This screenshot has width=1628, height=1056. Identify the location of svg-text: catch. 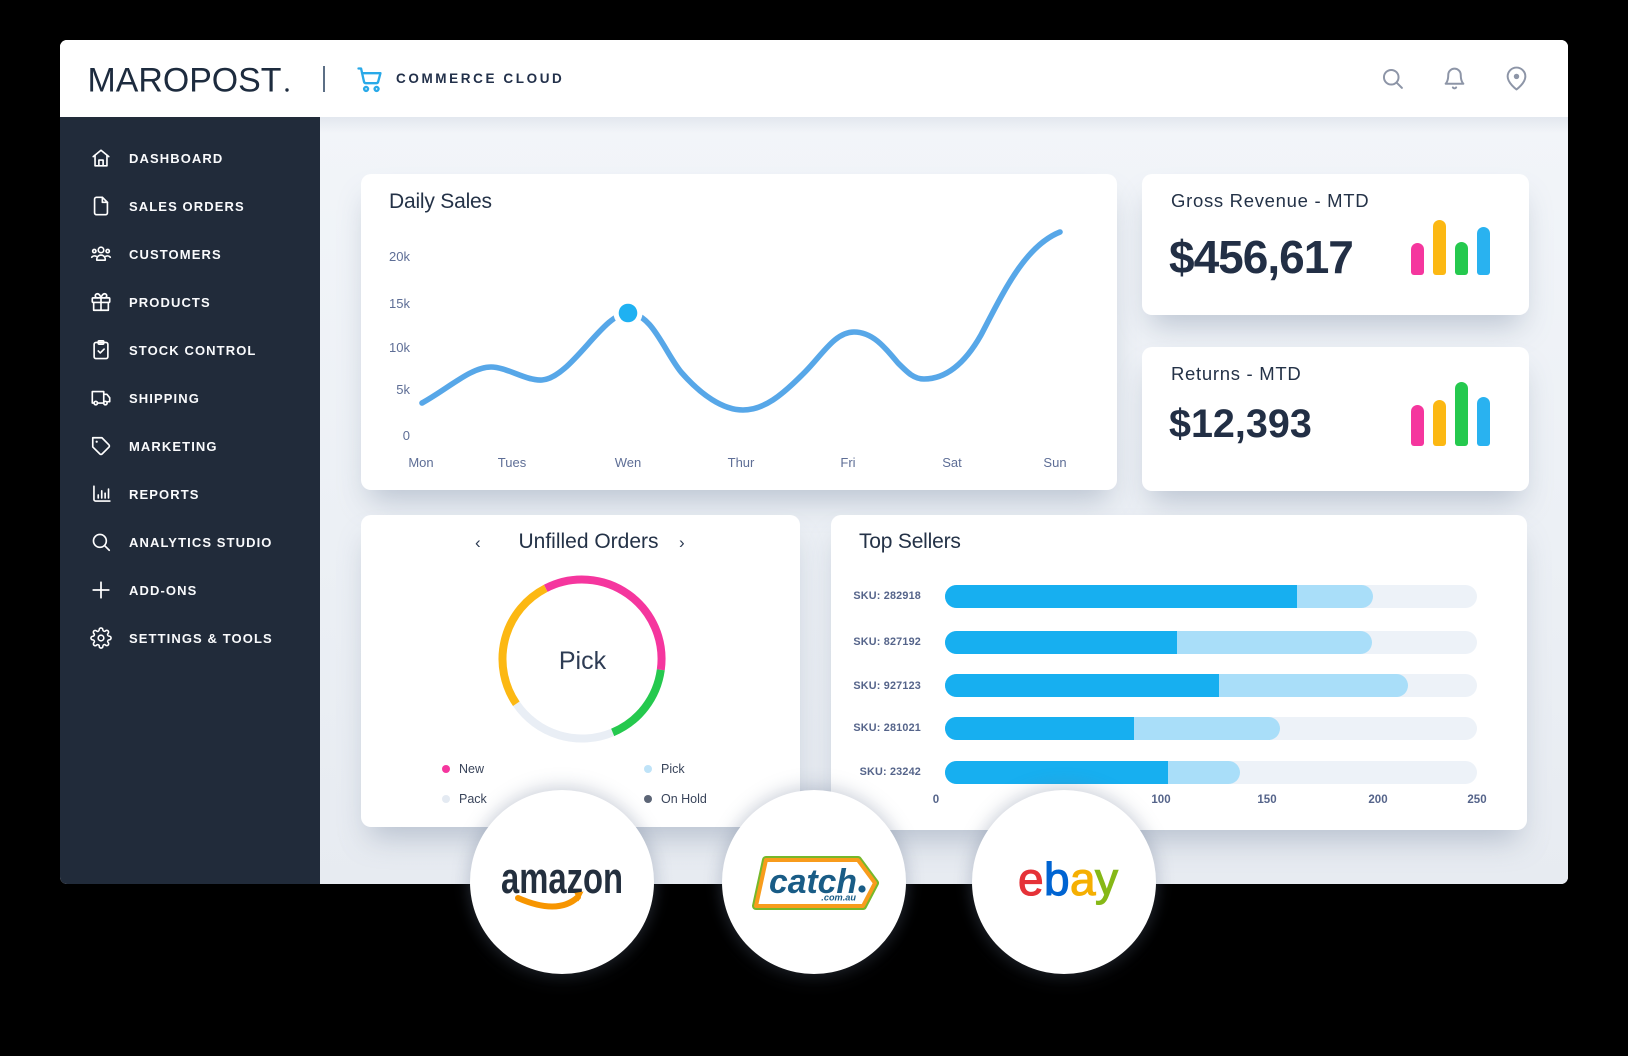
(813, 882).